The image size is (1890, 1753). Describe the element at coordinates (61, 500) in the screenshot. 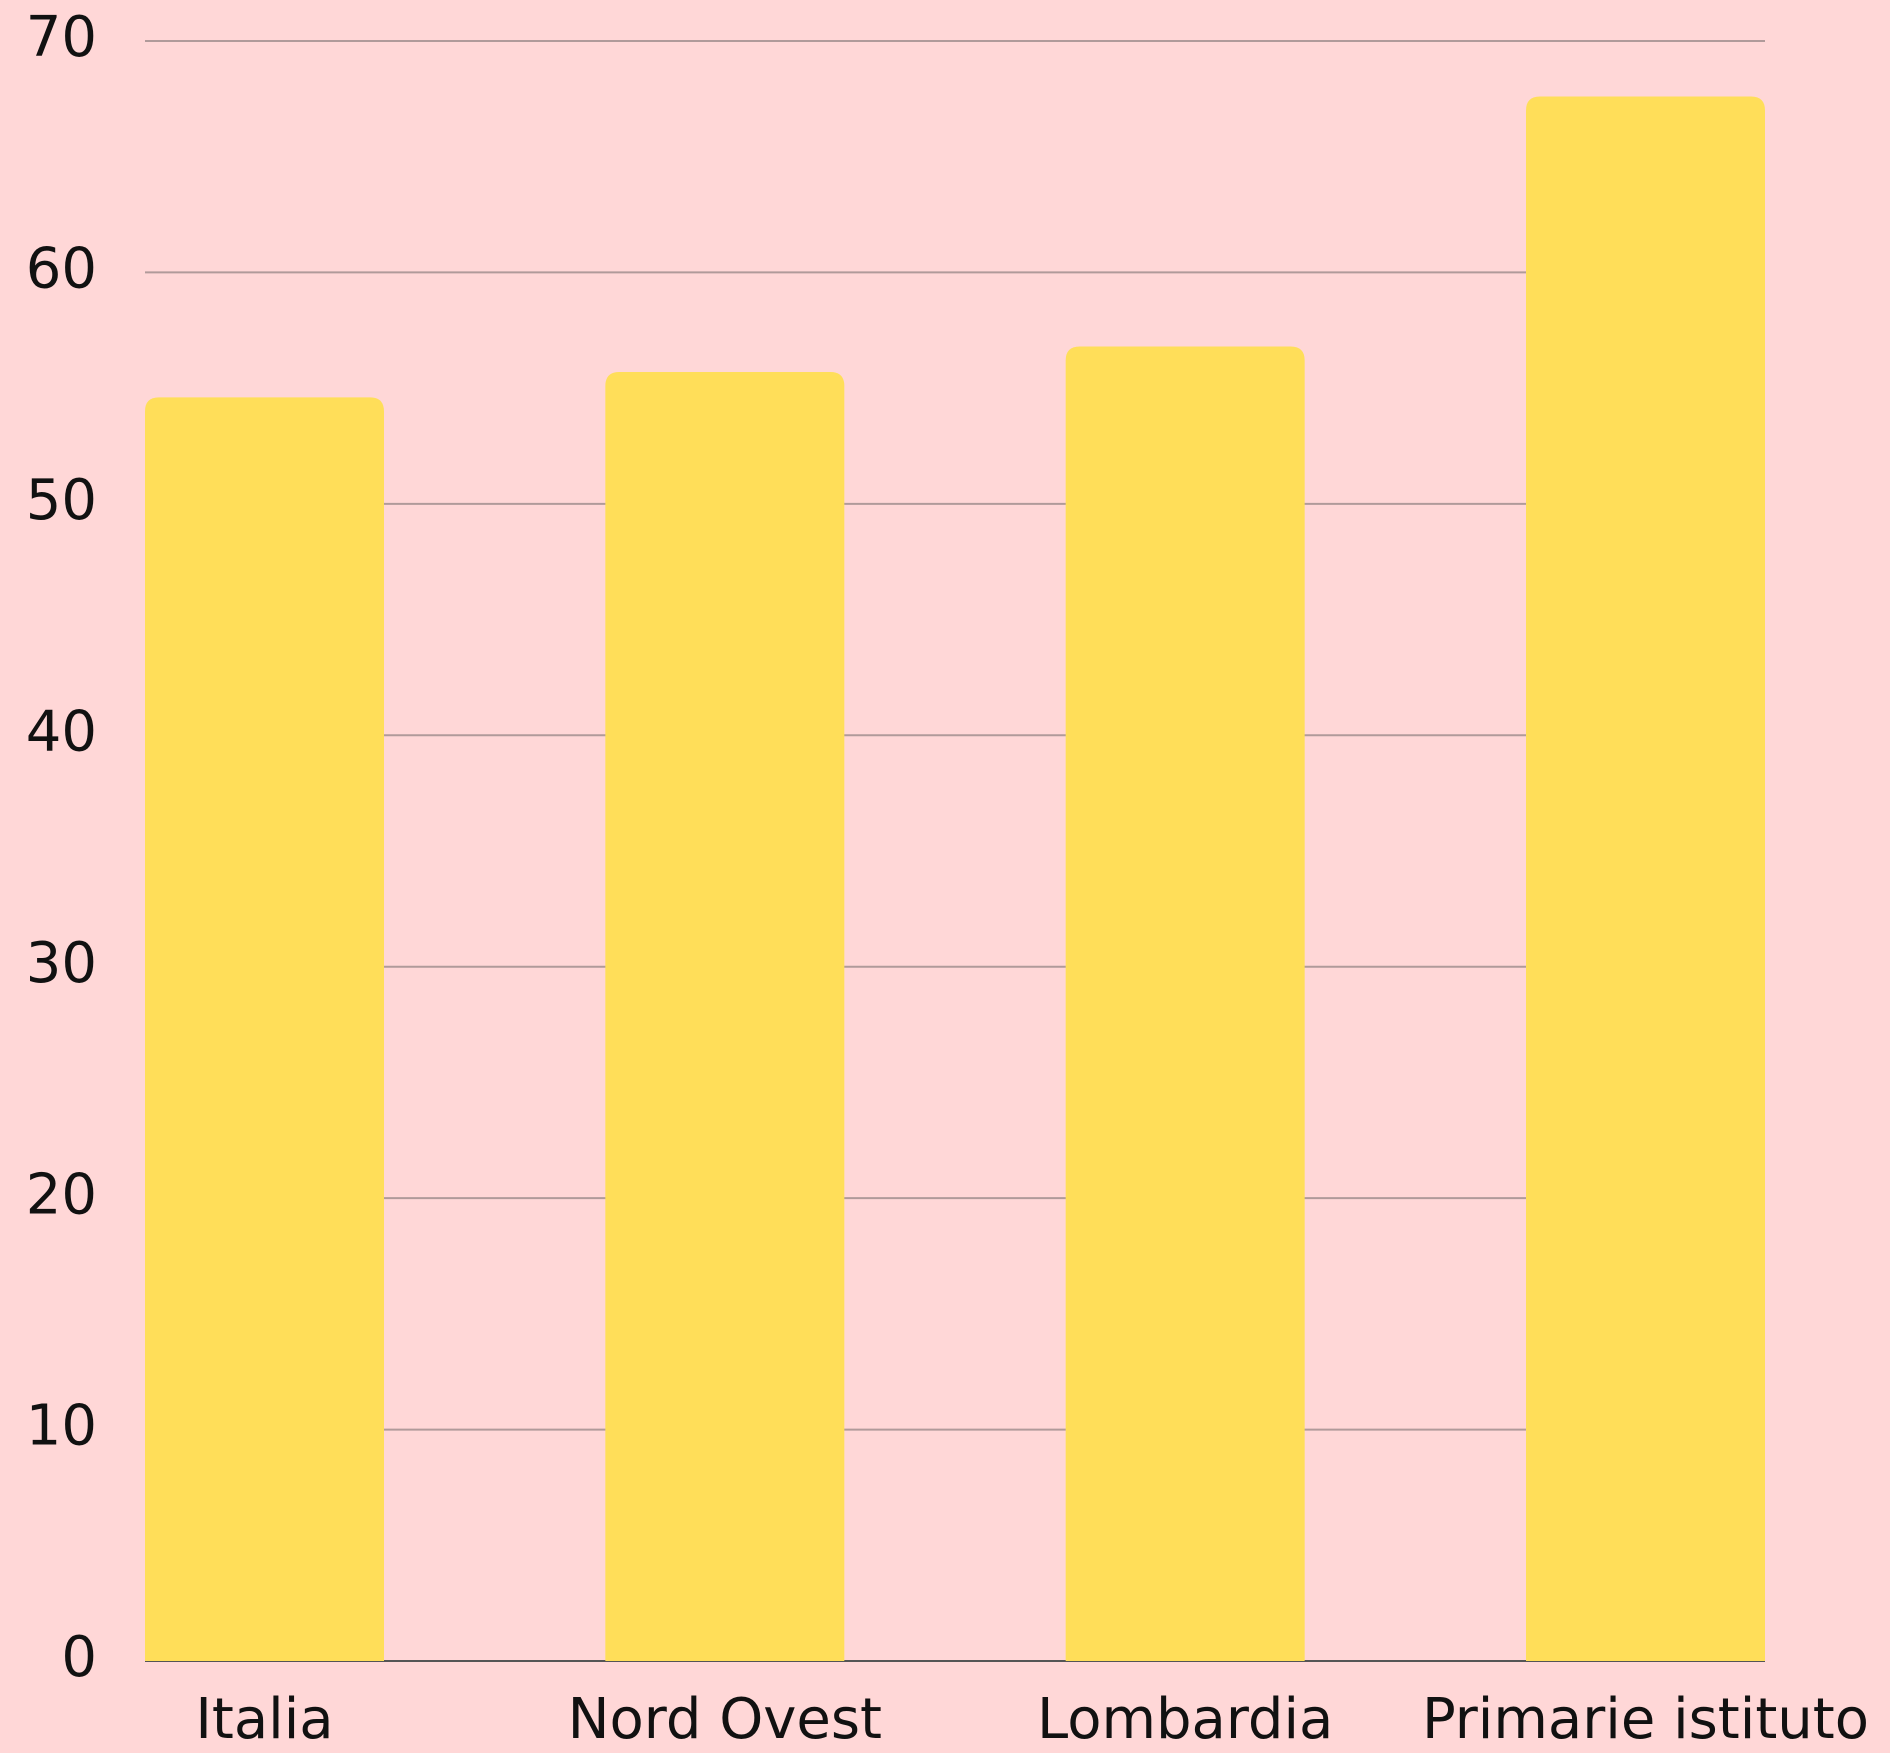

I see `y-tick-label: 50` at that location.